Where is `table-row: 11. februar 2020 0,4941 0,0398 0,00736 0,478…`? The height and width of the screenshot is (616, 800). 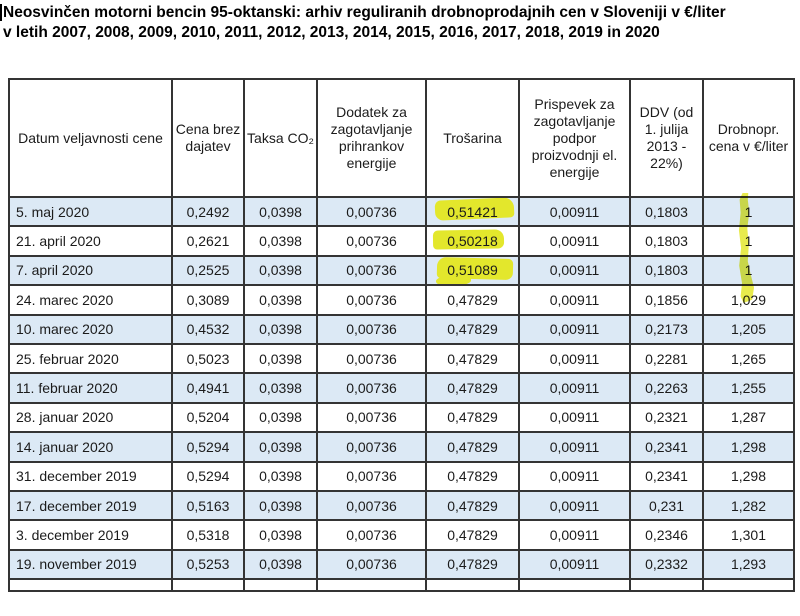
table-row: 11. februar 2020 0,4941 0,0398 0,00736 0,478… is located at coordinates (401, 388).